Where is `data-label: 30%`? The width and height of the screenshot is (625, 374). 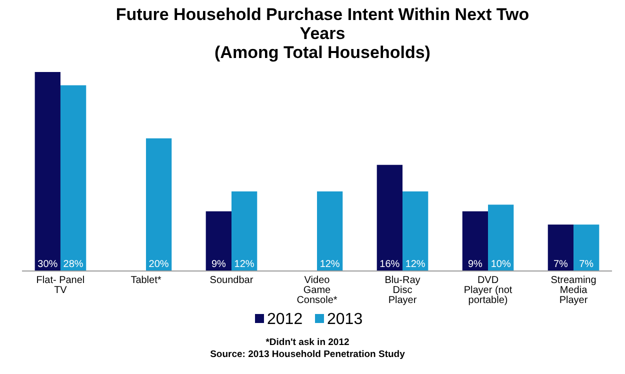 data-label: 30% is located at coordinates (48, 264).